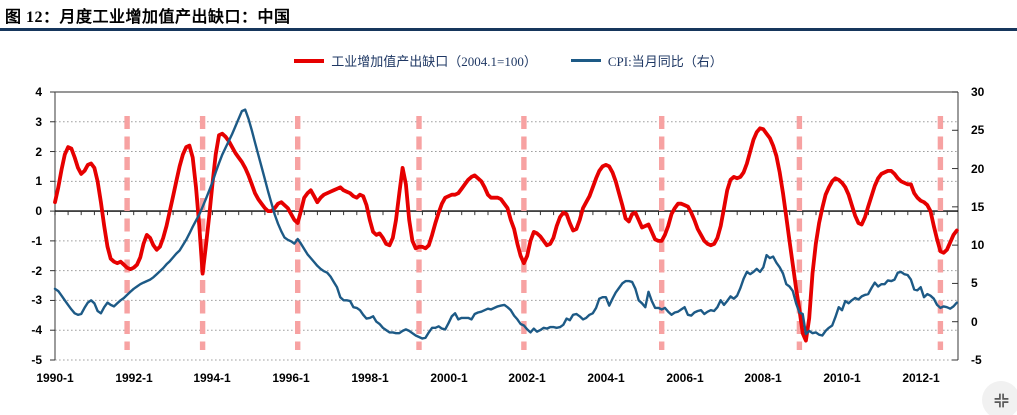 The image size is (1017, 415). I want to click on right-axis-tick-label: 30, so click(978, 92).